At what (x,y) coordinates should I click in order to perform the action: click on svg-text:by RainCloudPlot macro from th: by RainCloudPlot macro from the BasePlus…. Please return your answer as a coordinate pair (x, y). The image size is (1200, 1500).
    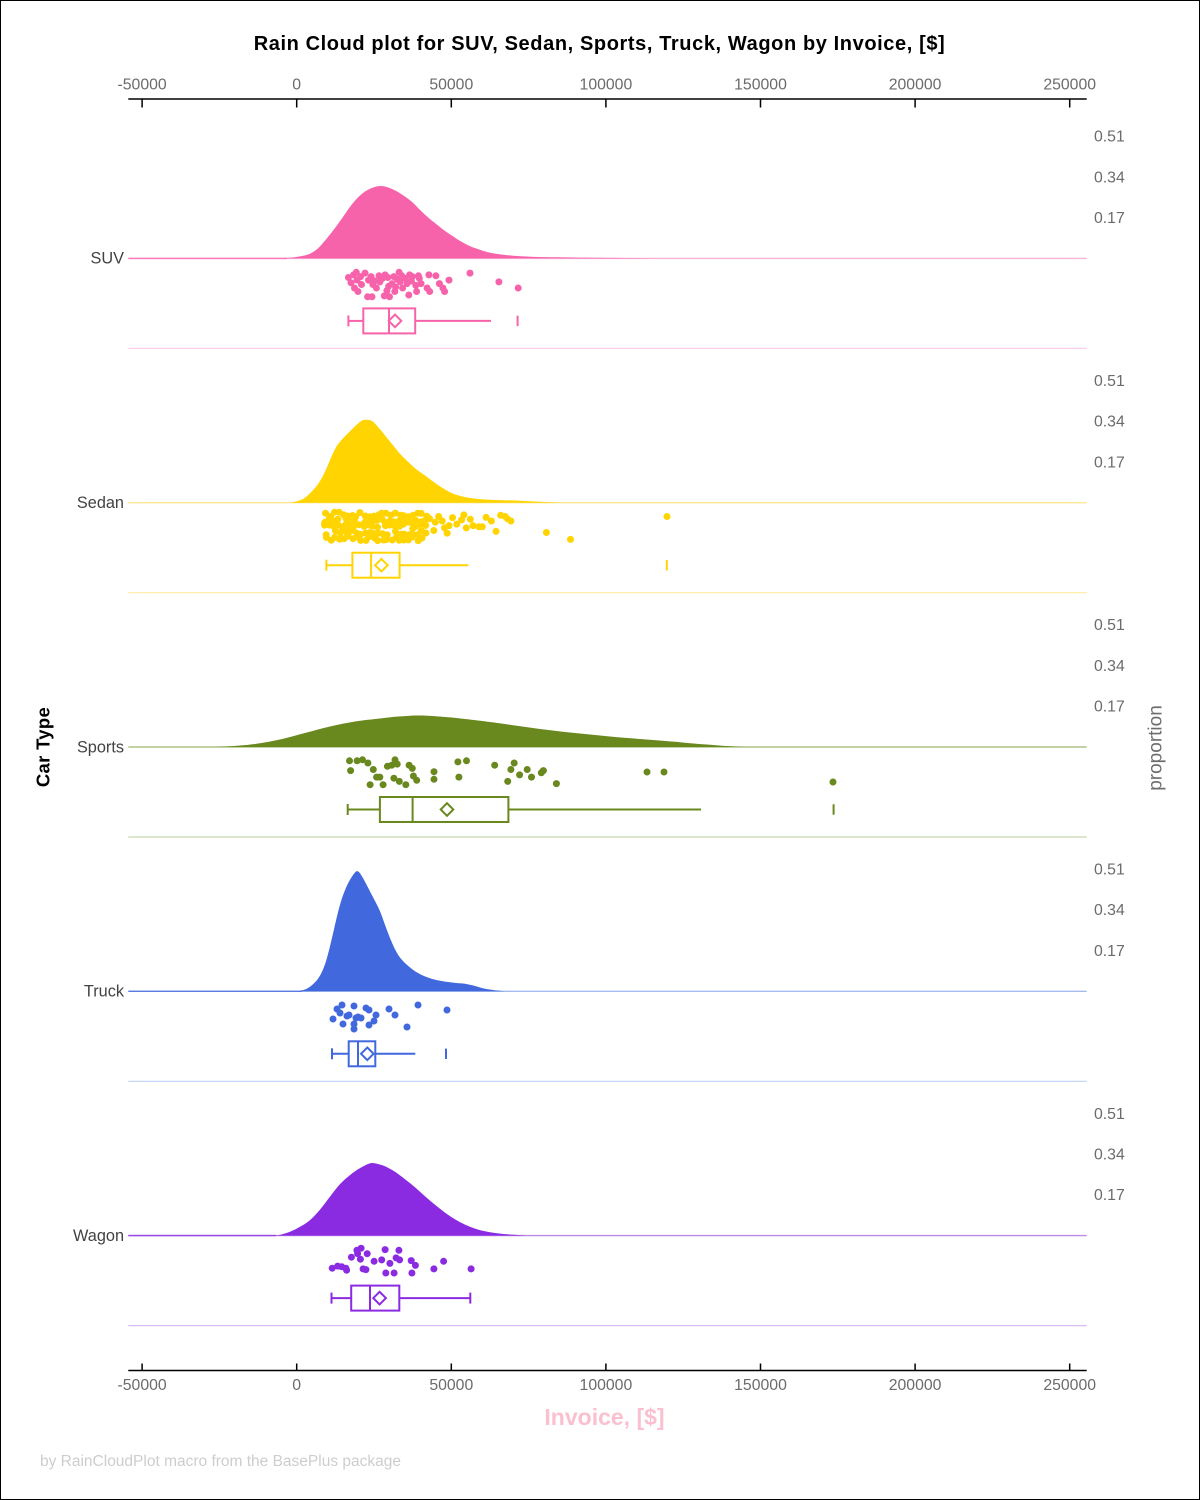
    Looking at the image, I should click on (220, 1461).